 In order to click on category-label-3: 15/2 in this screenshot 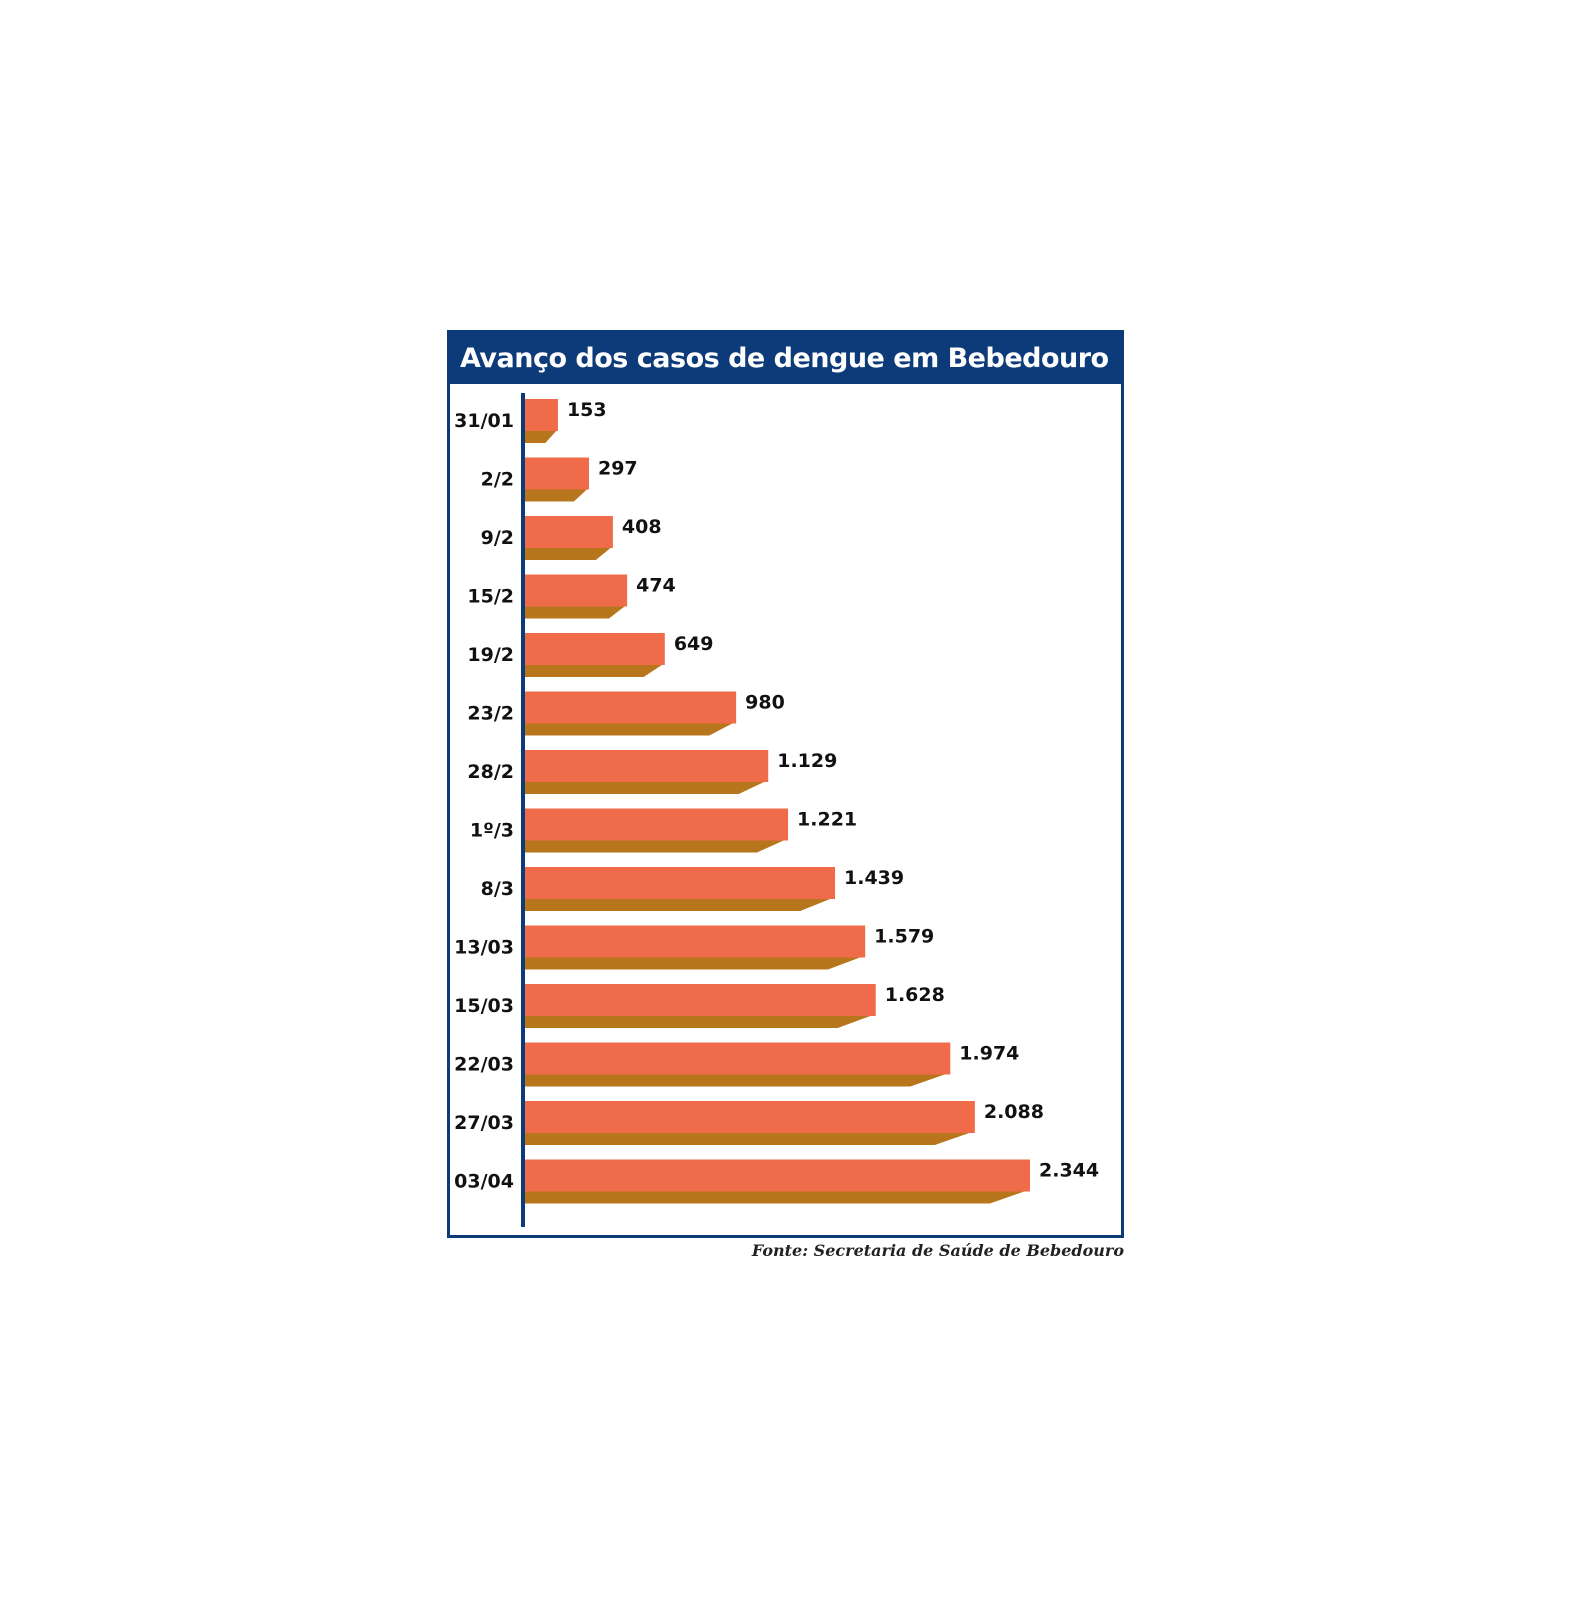, I will do `click(490, 597)`.